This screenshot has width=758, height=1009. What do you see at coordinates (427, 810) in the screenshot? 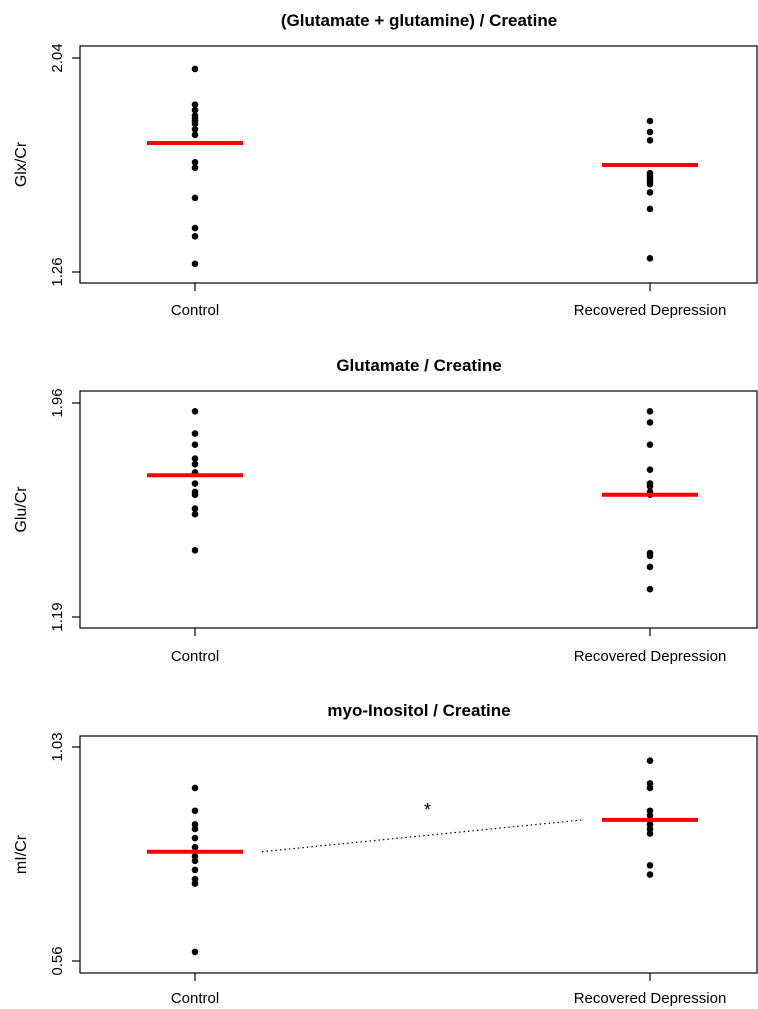
I see `significance-label: *` at bounding box center [427, 810].